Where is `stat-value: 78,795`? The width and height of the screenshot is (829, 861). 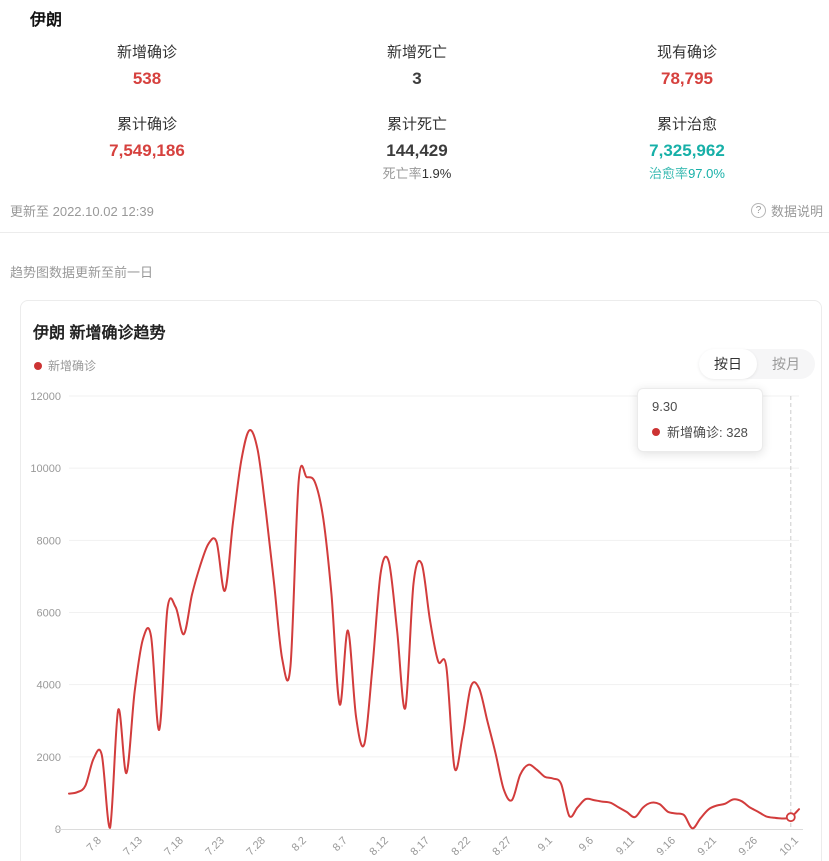 stat-value: 78,795 is located at coordinates (687, 78).